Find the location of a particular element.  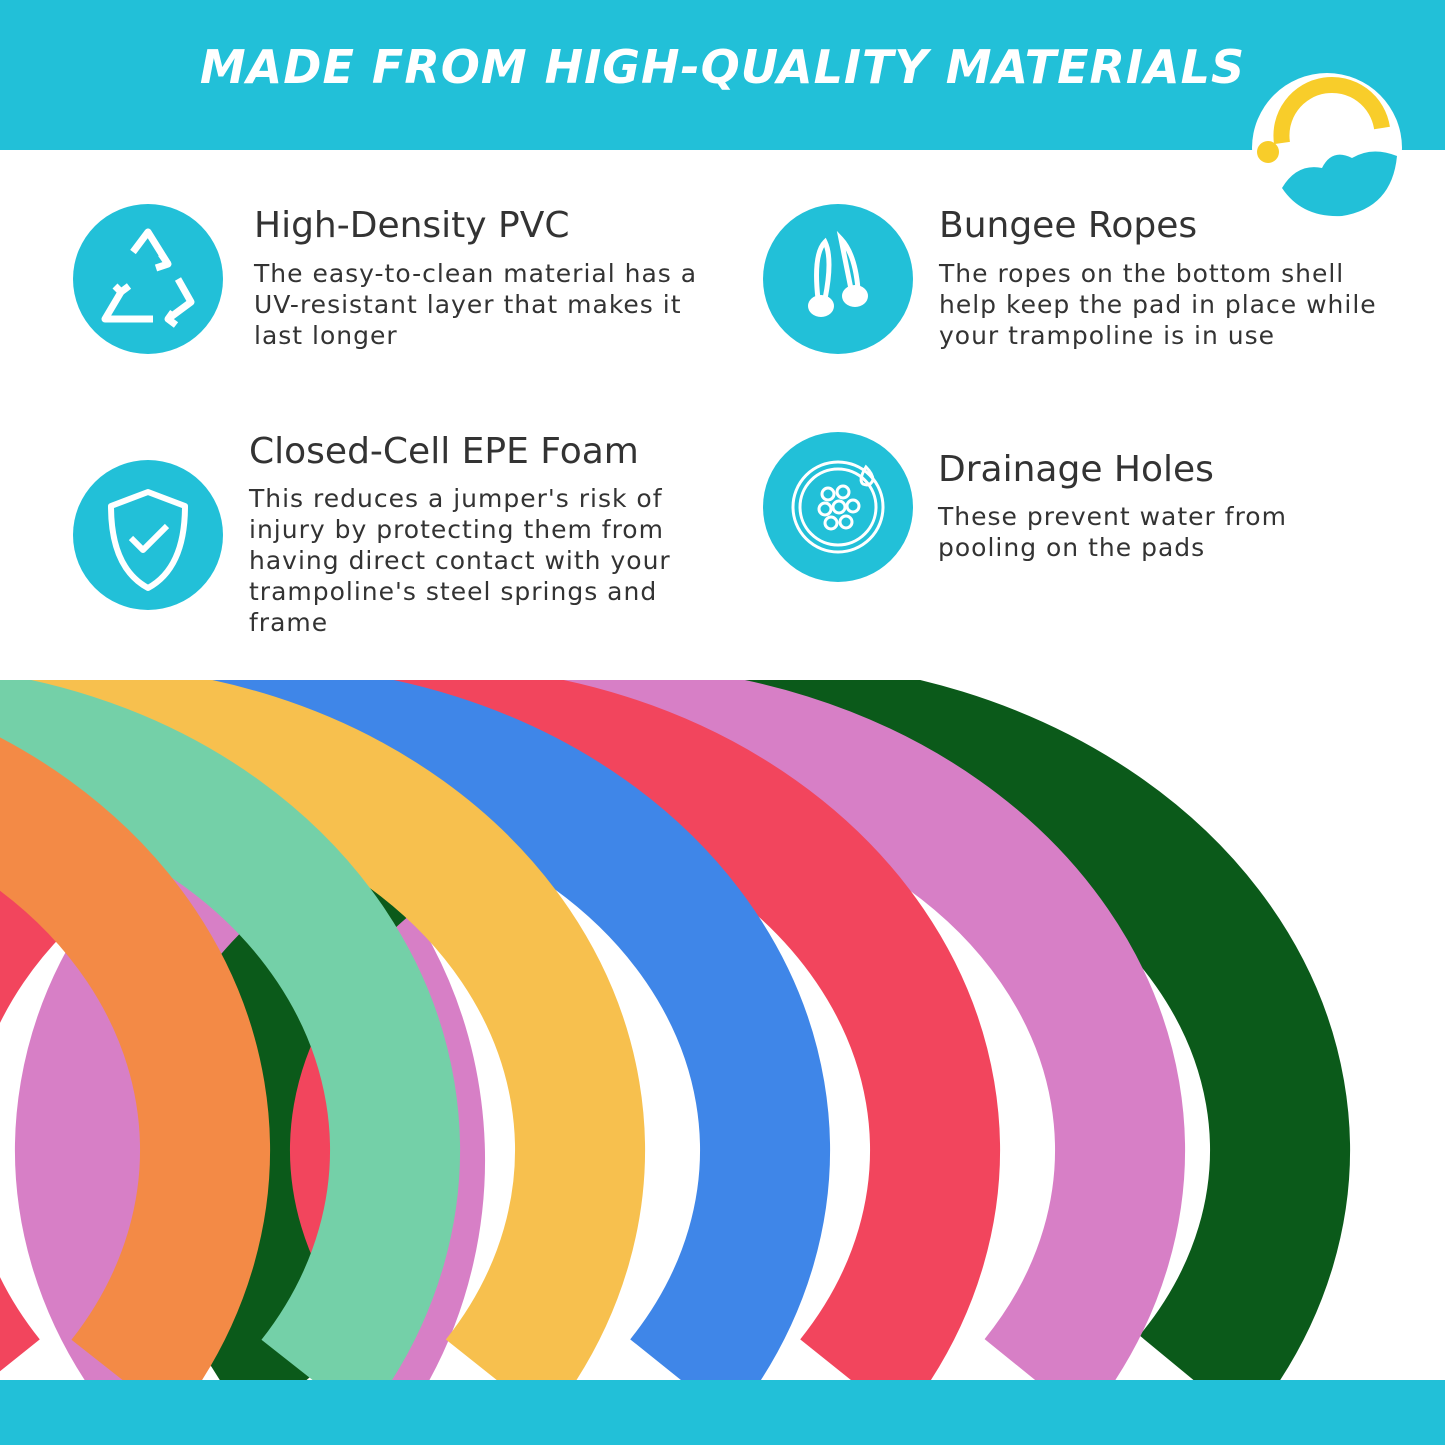

feature-title: High-Density PVC is located at coordinates (412, 225).